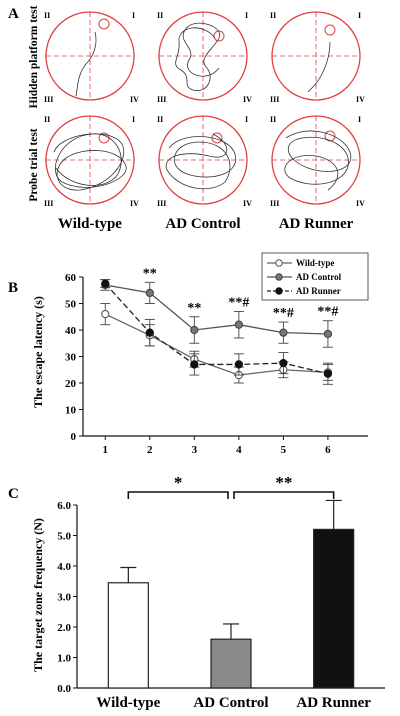 This screenshot has height=716, width=400. I want to click on row-label-probe-trial: Probe trial test, so click(34, 164).